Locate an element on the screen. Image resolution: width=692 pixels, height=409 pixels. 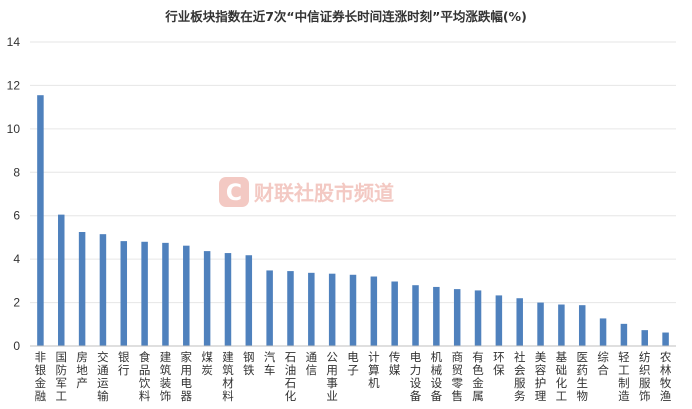
x-tick-label: 交通运输 is located at coordinates (103, 376).